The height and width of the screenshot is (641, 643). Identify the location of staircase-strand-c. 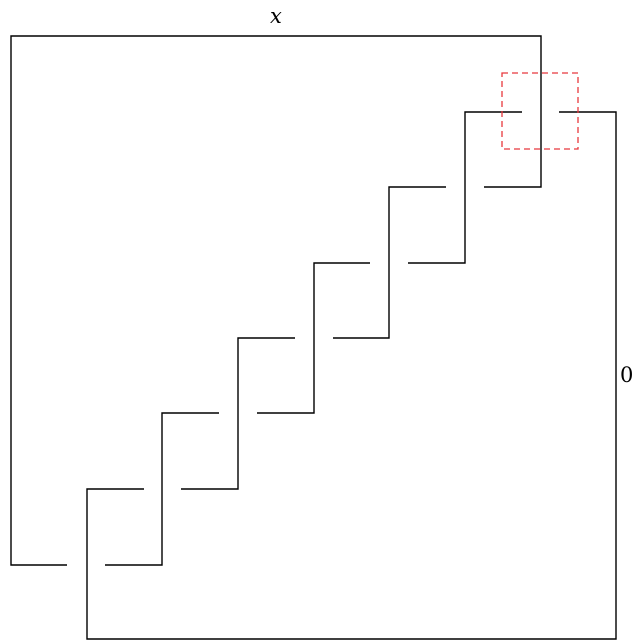
(465, 187).